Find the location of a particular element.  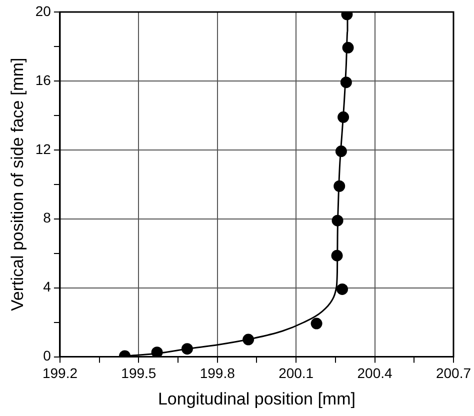

y-tick-label: 4 is located at coordinates (47, 286).